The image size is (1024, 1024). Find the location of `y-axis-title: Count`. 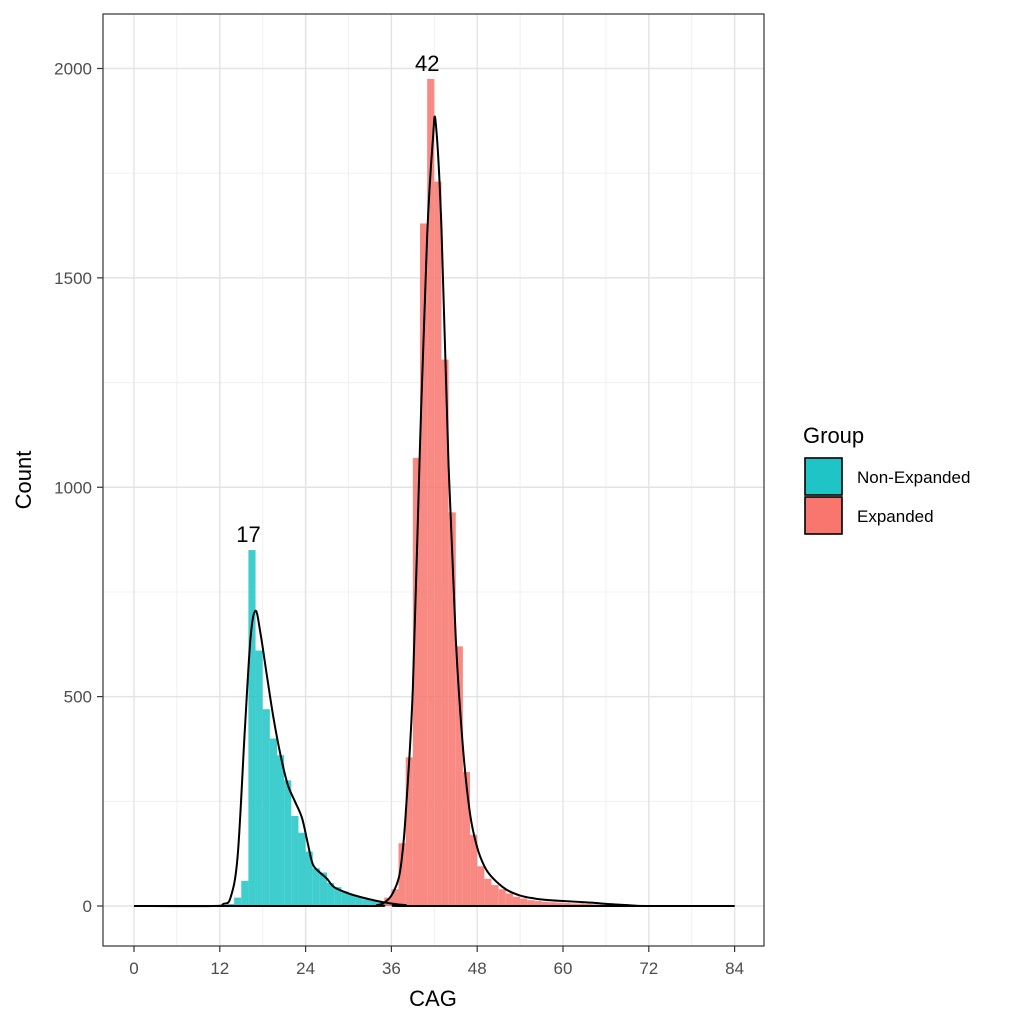

y-axis-title: Count is located at coordinates (23, 480).